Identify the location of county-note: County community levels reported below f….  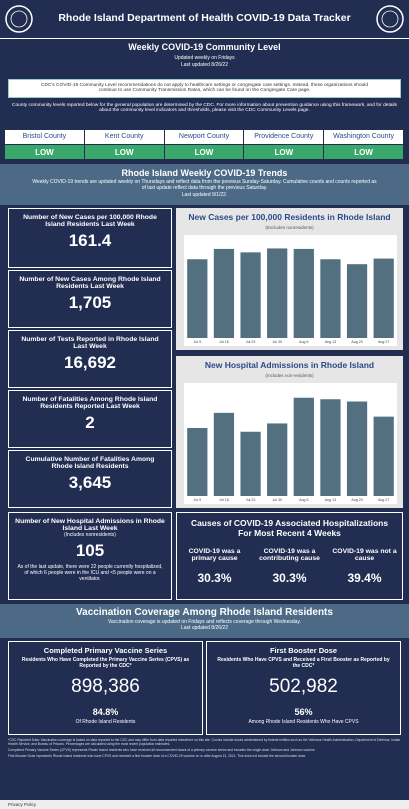
(204, 108).